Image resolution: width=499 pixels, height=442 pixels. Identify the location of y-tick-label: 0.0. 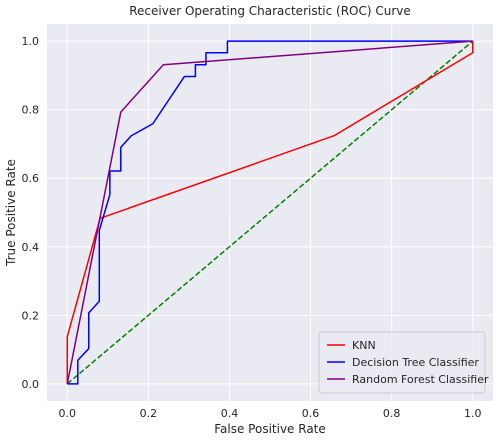
(31, 384).